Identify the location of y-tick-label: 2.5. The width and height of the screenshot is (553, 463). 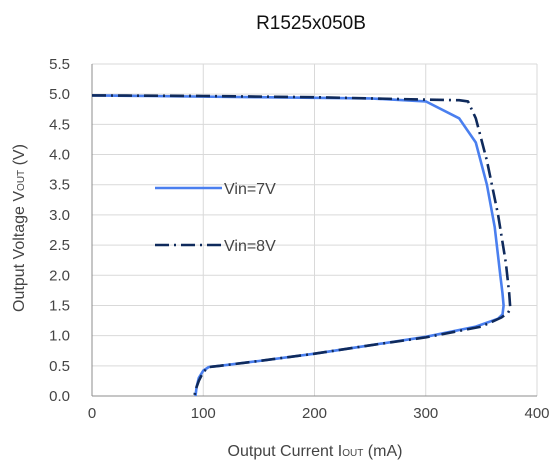
(59, 245).